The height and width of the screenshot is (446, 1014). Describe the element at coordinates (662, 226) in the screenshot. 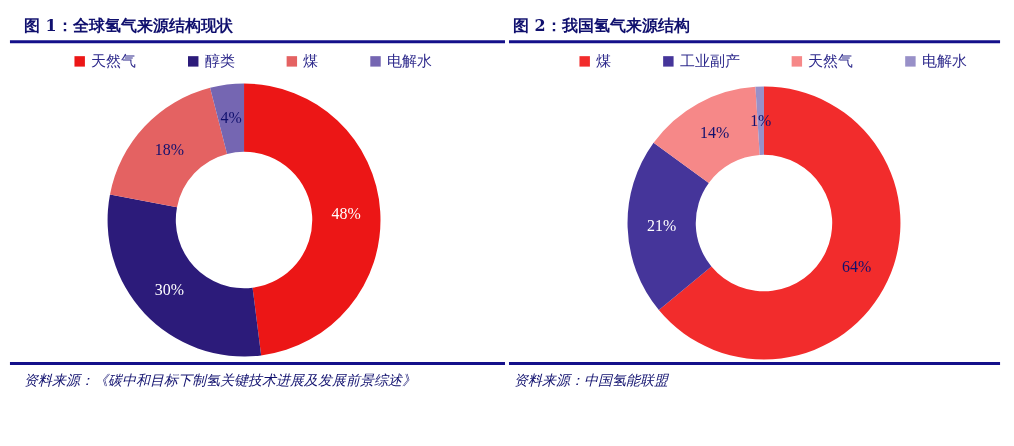

I see `data-label: 21%` at that location.